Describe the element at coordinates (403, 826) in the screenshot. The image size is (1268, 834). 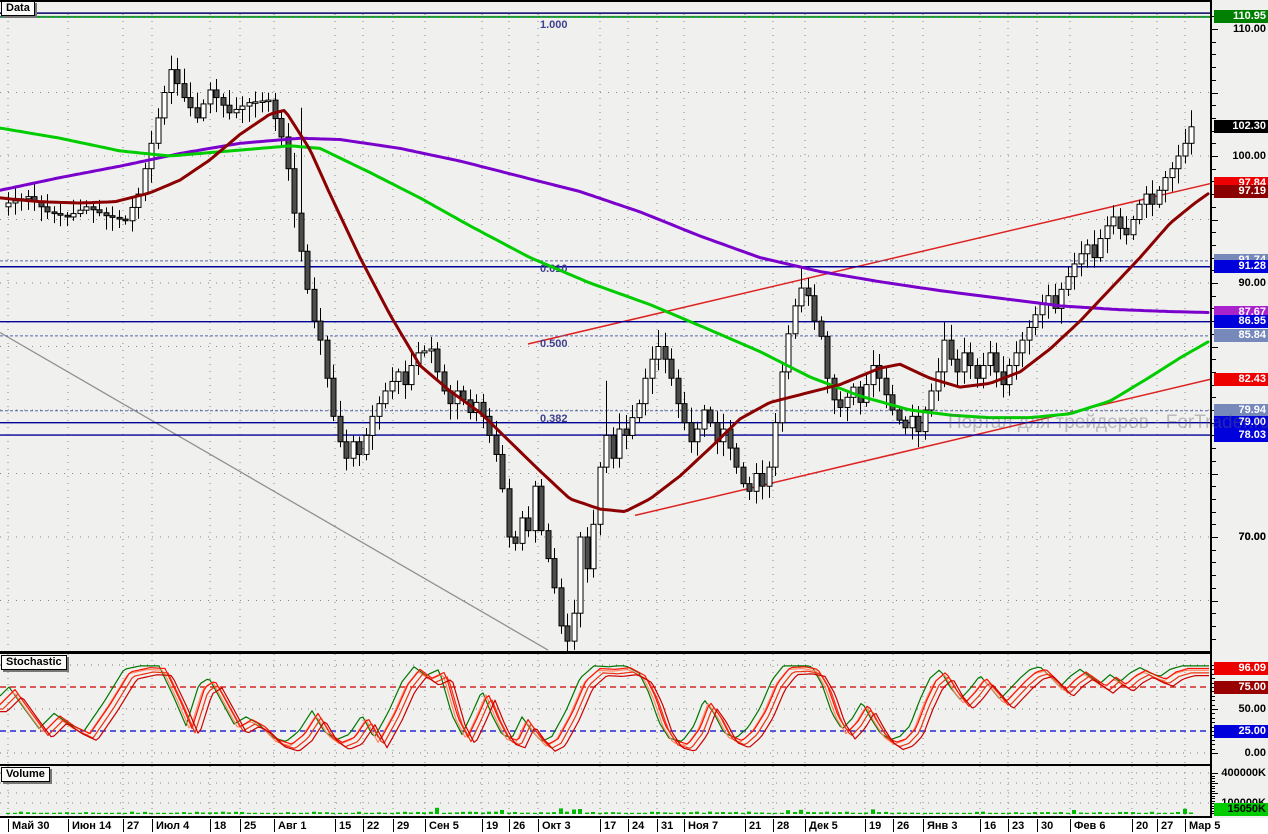
I see `time-label: 29` at that location.